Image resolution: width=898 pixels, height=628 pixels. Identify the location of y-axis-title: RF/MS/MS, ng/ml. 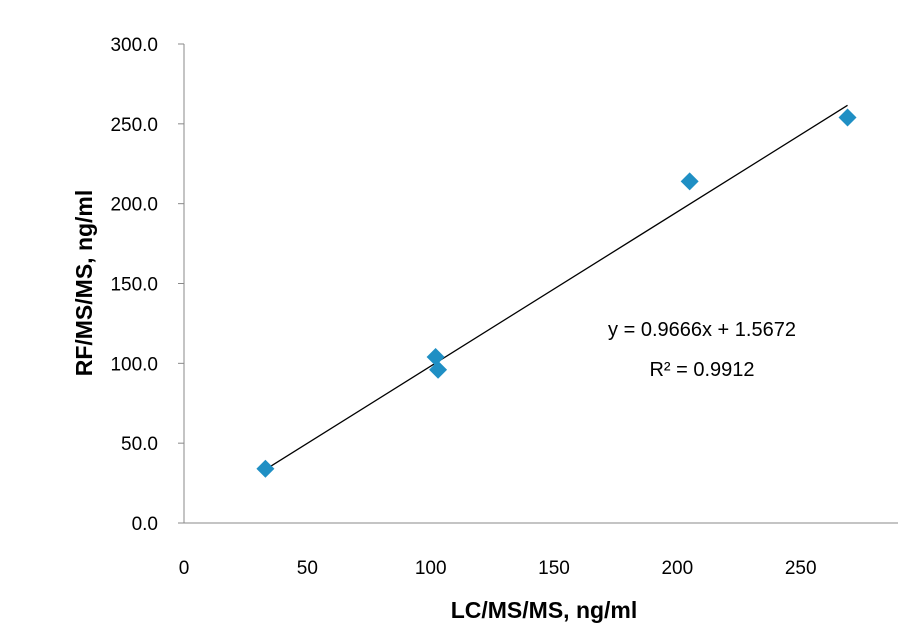
(84, 283).